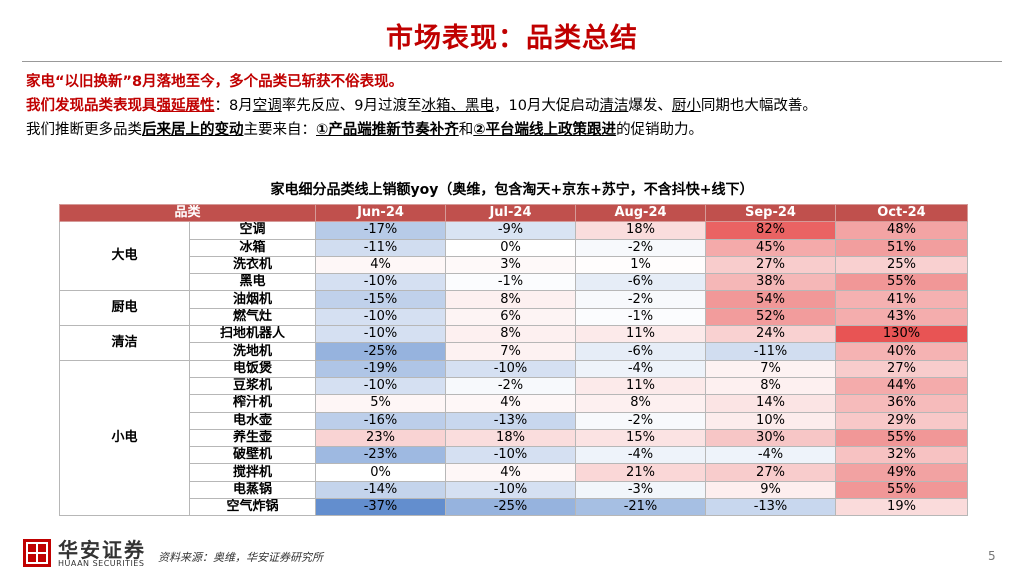 This screenshot has height=576, width=1024. Describe the element at coordinates (252, 299) in the screenshot. I see `subcategory-label: 油烟机` at that location.